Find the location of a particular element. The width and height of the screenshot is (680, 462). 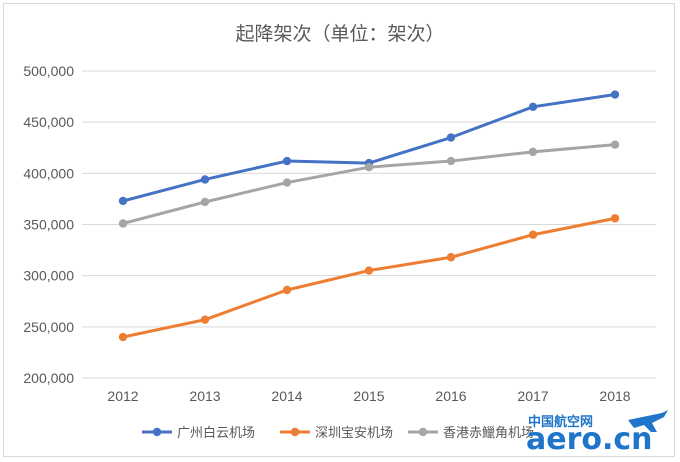

legend-item: 广州白云机场 is located at coordinates (198, 433).